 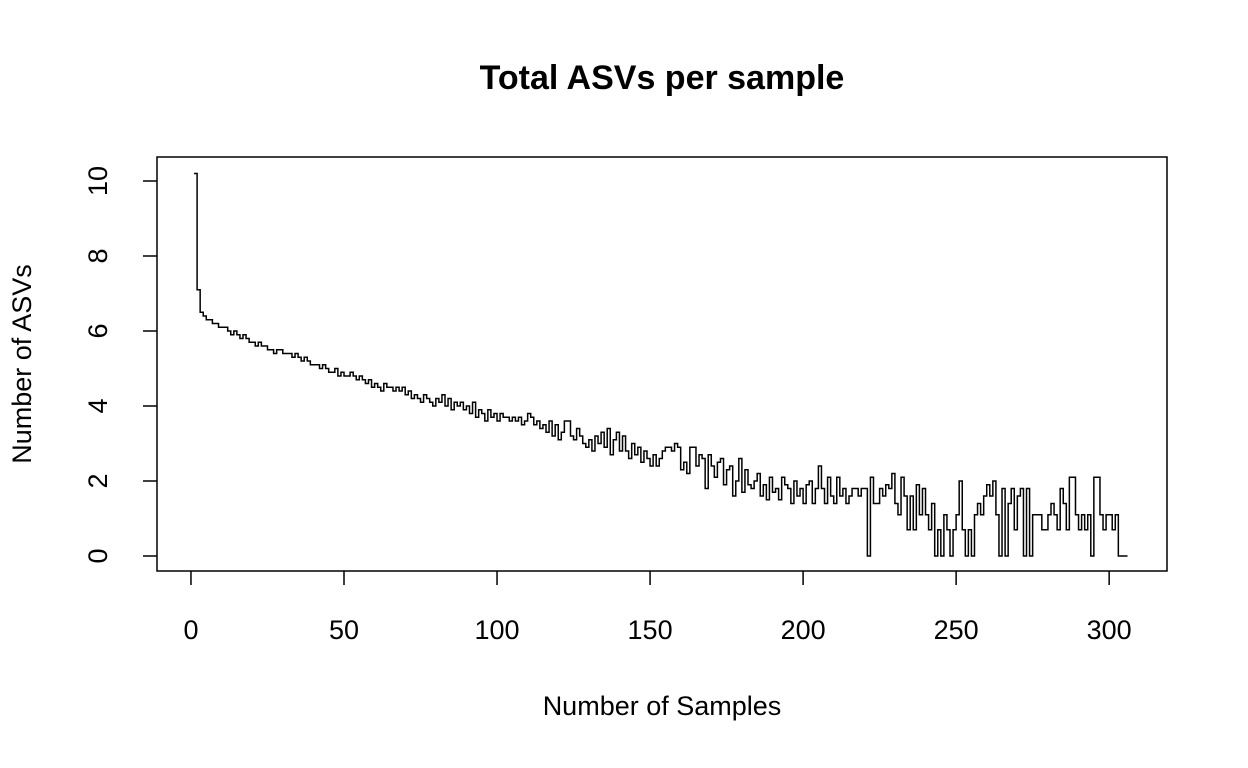 What do you see at coordinates (662, 78) in the screenshot?
I see `chart-title: Total ASVs per sample` at bounding box center [662, 78].